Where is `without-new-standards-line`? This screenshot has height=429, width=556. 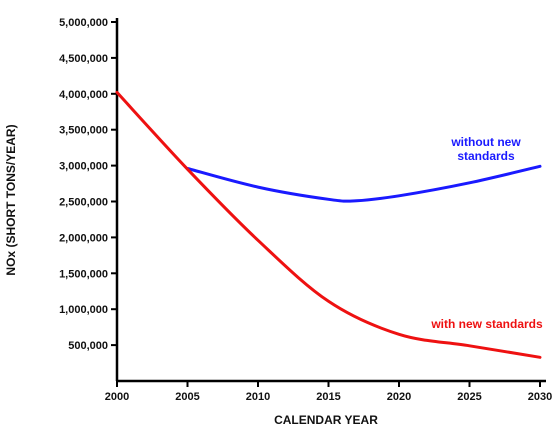
without-new-standards-line is located at coordinates (364, 183).